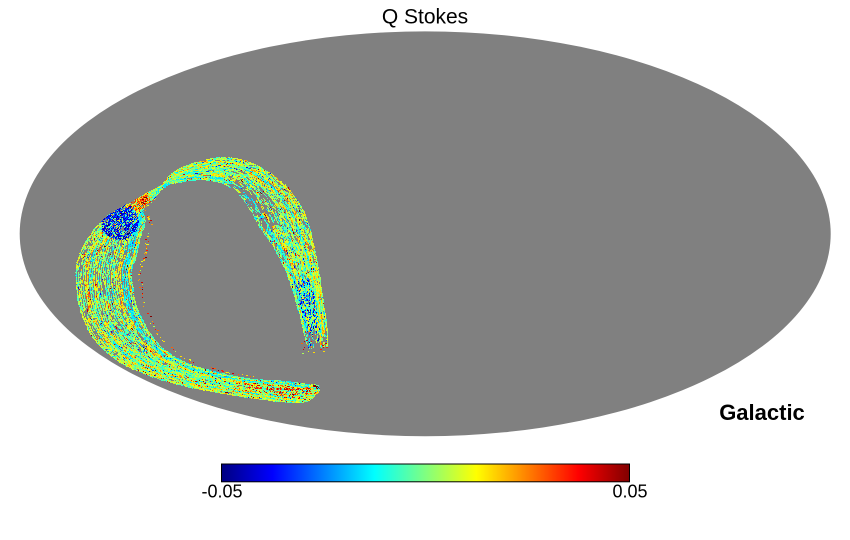  Describe the element at coordinates (221, 492) in the screenshot. I see `svg-text: -0.05` at that location.